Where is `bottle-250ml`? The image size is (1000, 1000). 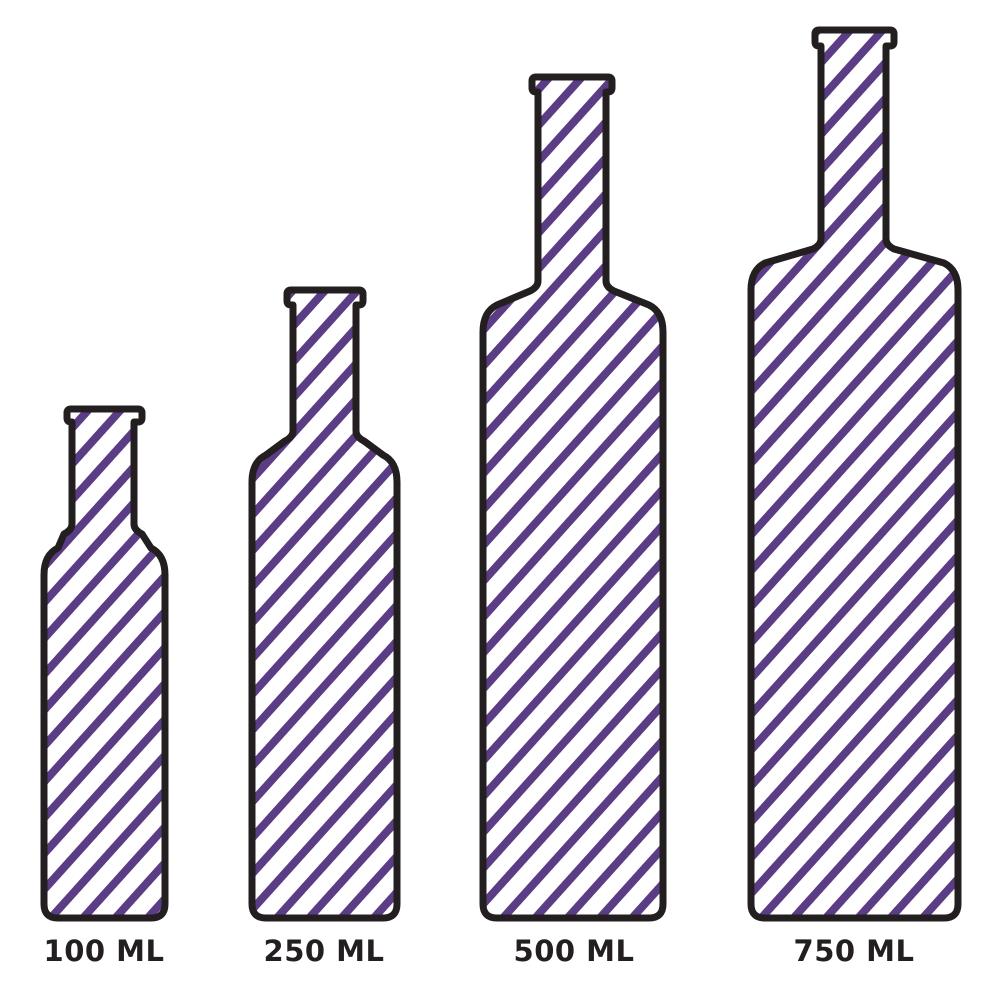 bottle-250ml is located at coordinates (324, 604).